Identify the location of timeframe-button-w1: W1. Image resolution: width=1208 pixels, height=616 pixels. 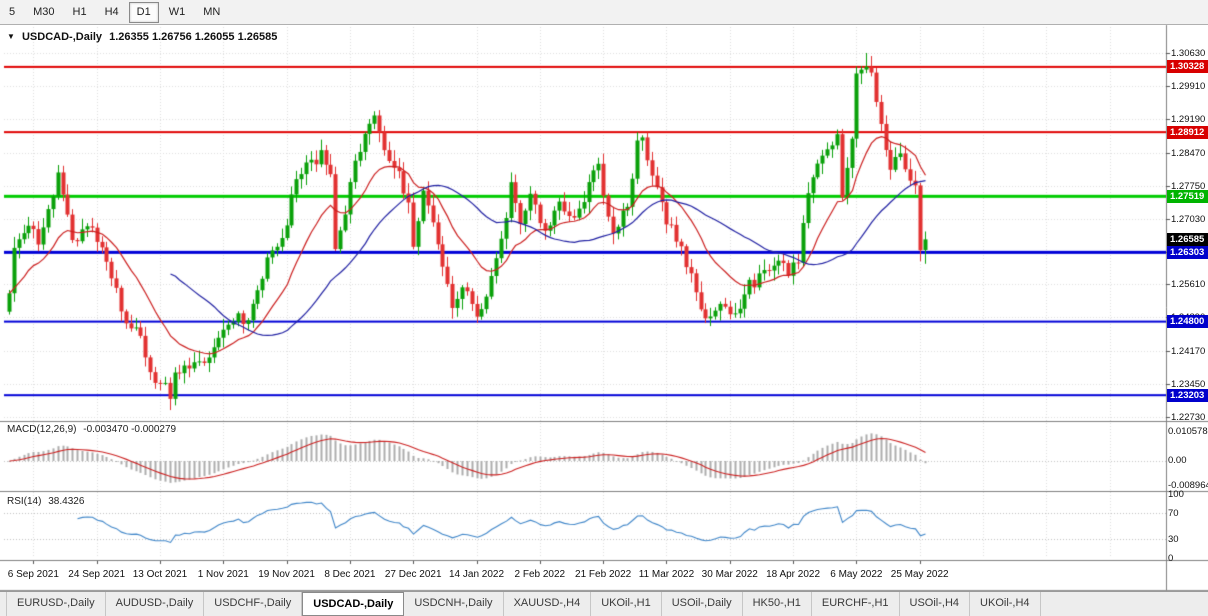
(177, 11).